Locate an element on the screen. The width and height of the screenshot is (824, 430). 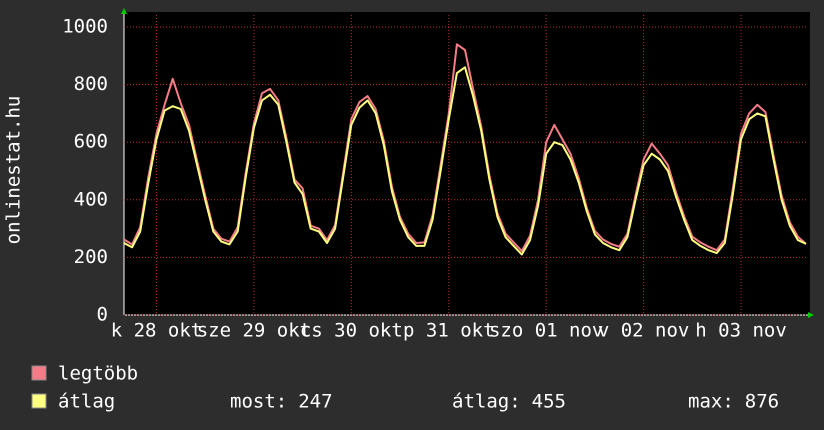
y-tick-label: 600 is located at coordinates (91, 142).